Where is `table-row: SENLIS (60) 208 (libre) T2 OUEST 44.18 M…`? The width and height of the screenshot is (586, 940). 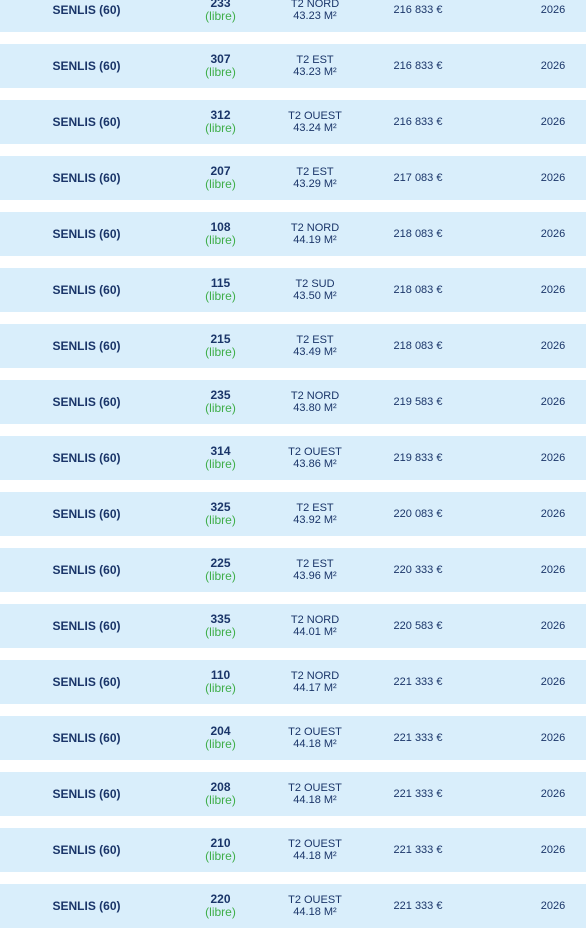 table-row: SENLIS (60) 208 (libre) T2 OUEST 44.18 M… is located at coordinates (293, 794).